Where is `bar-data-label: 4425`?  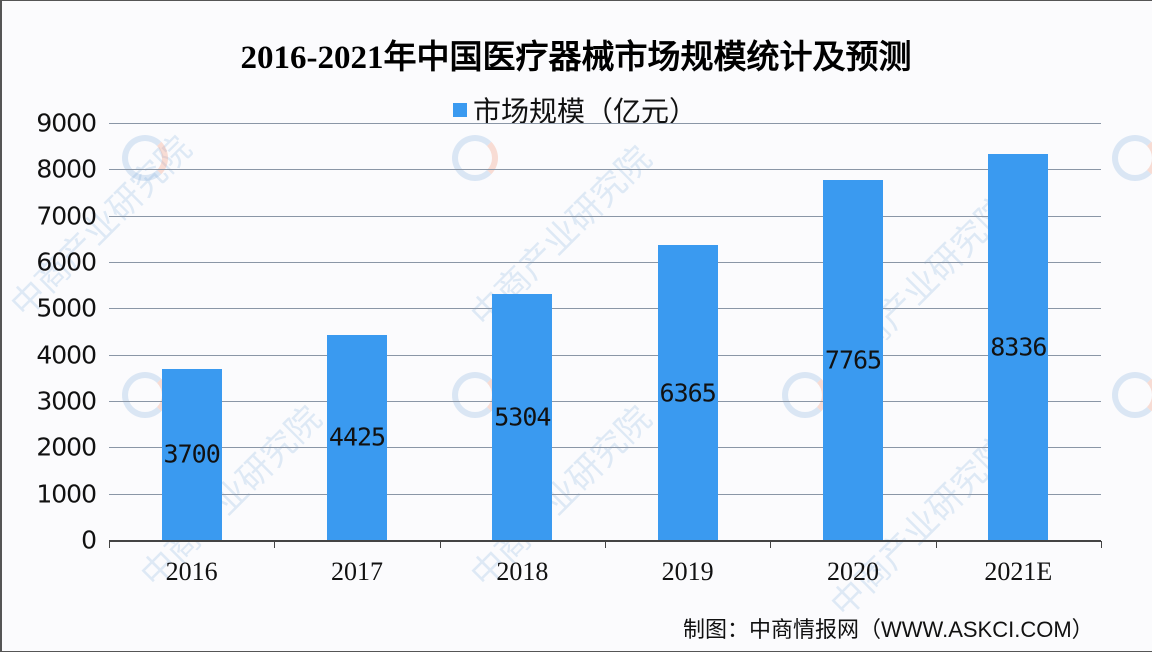
bar-data-label: 4425 is located at coordinates (357, 437).